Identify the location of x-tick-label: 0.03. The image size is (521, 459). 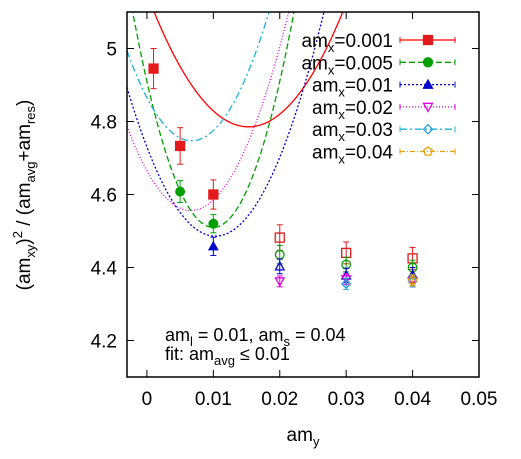
(346, 399).